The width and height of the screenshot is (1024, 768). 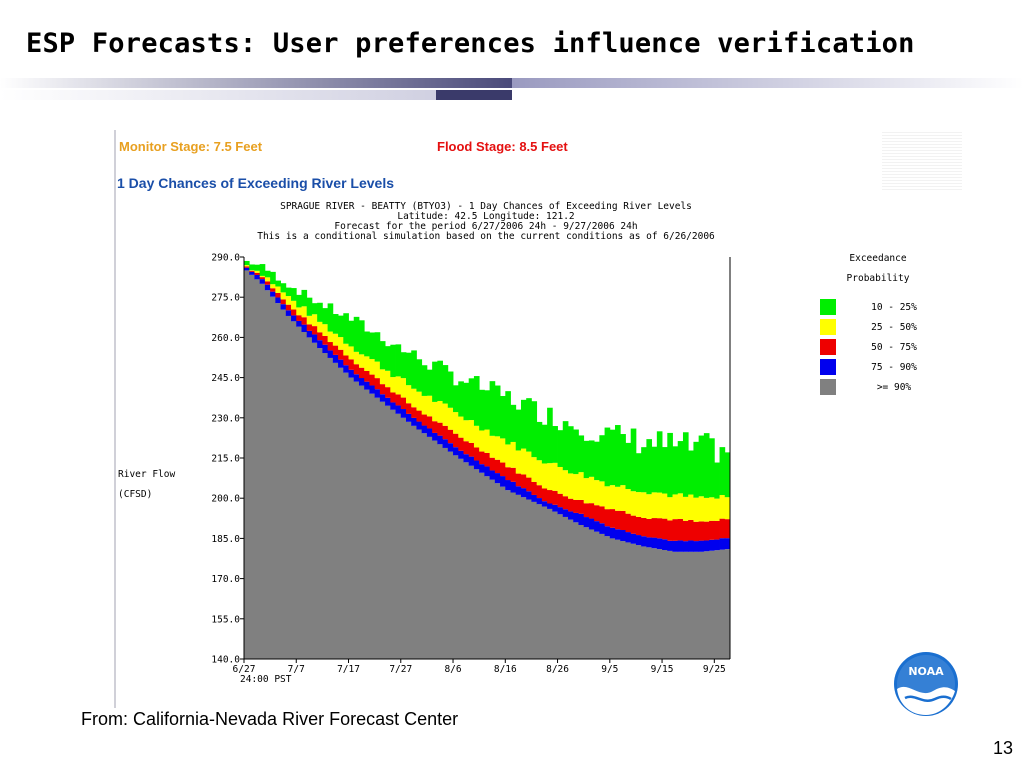 What do you see at coordinates (894, 367) in the screenshot?
I see `legend-label: 75 - 90%` at bounding box center [894, 367].